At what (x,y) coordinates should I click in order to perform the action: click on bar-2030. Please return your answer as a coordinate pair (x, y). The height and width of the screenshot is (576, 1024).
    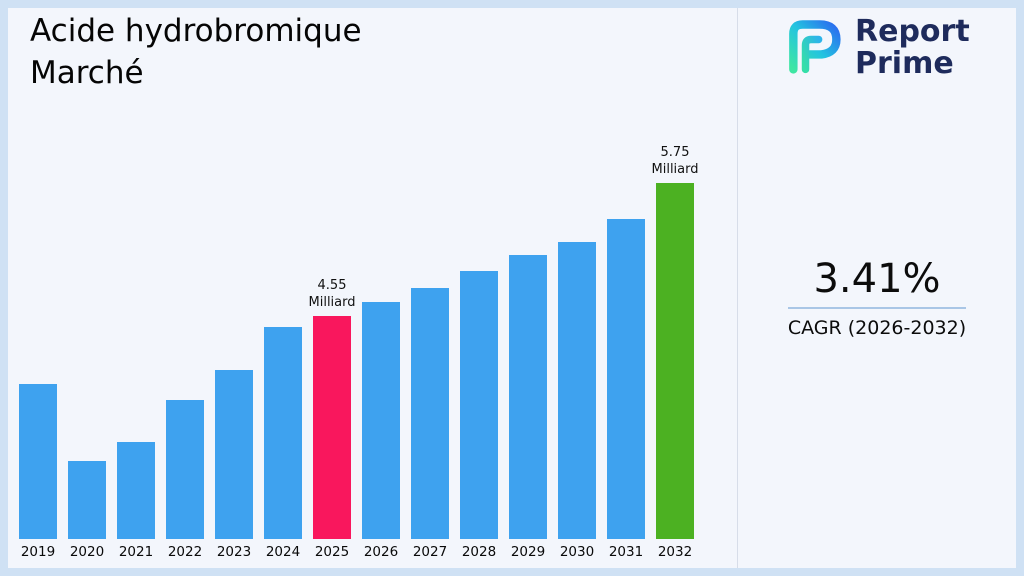
    Looking at the image, I should click on (577, 390).